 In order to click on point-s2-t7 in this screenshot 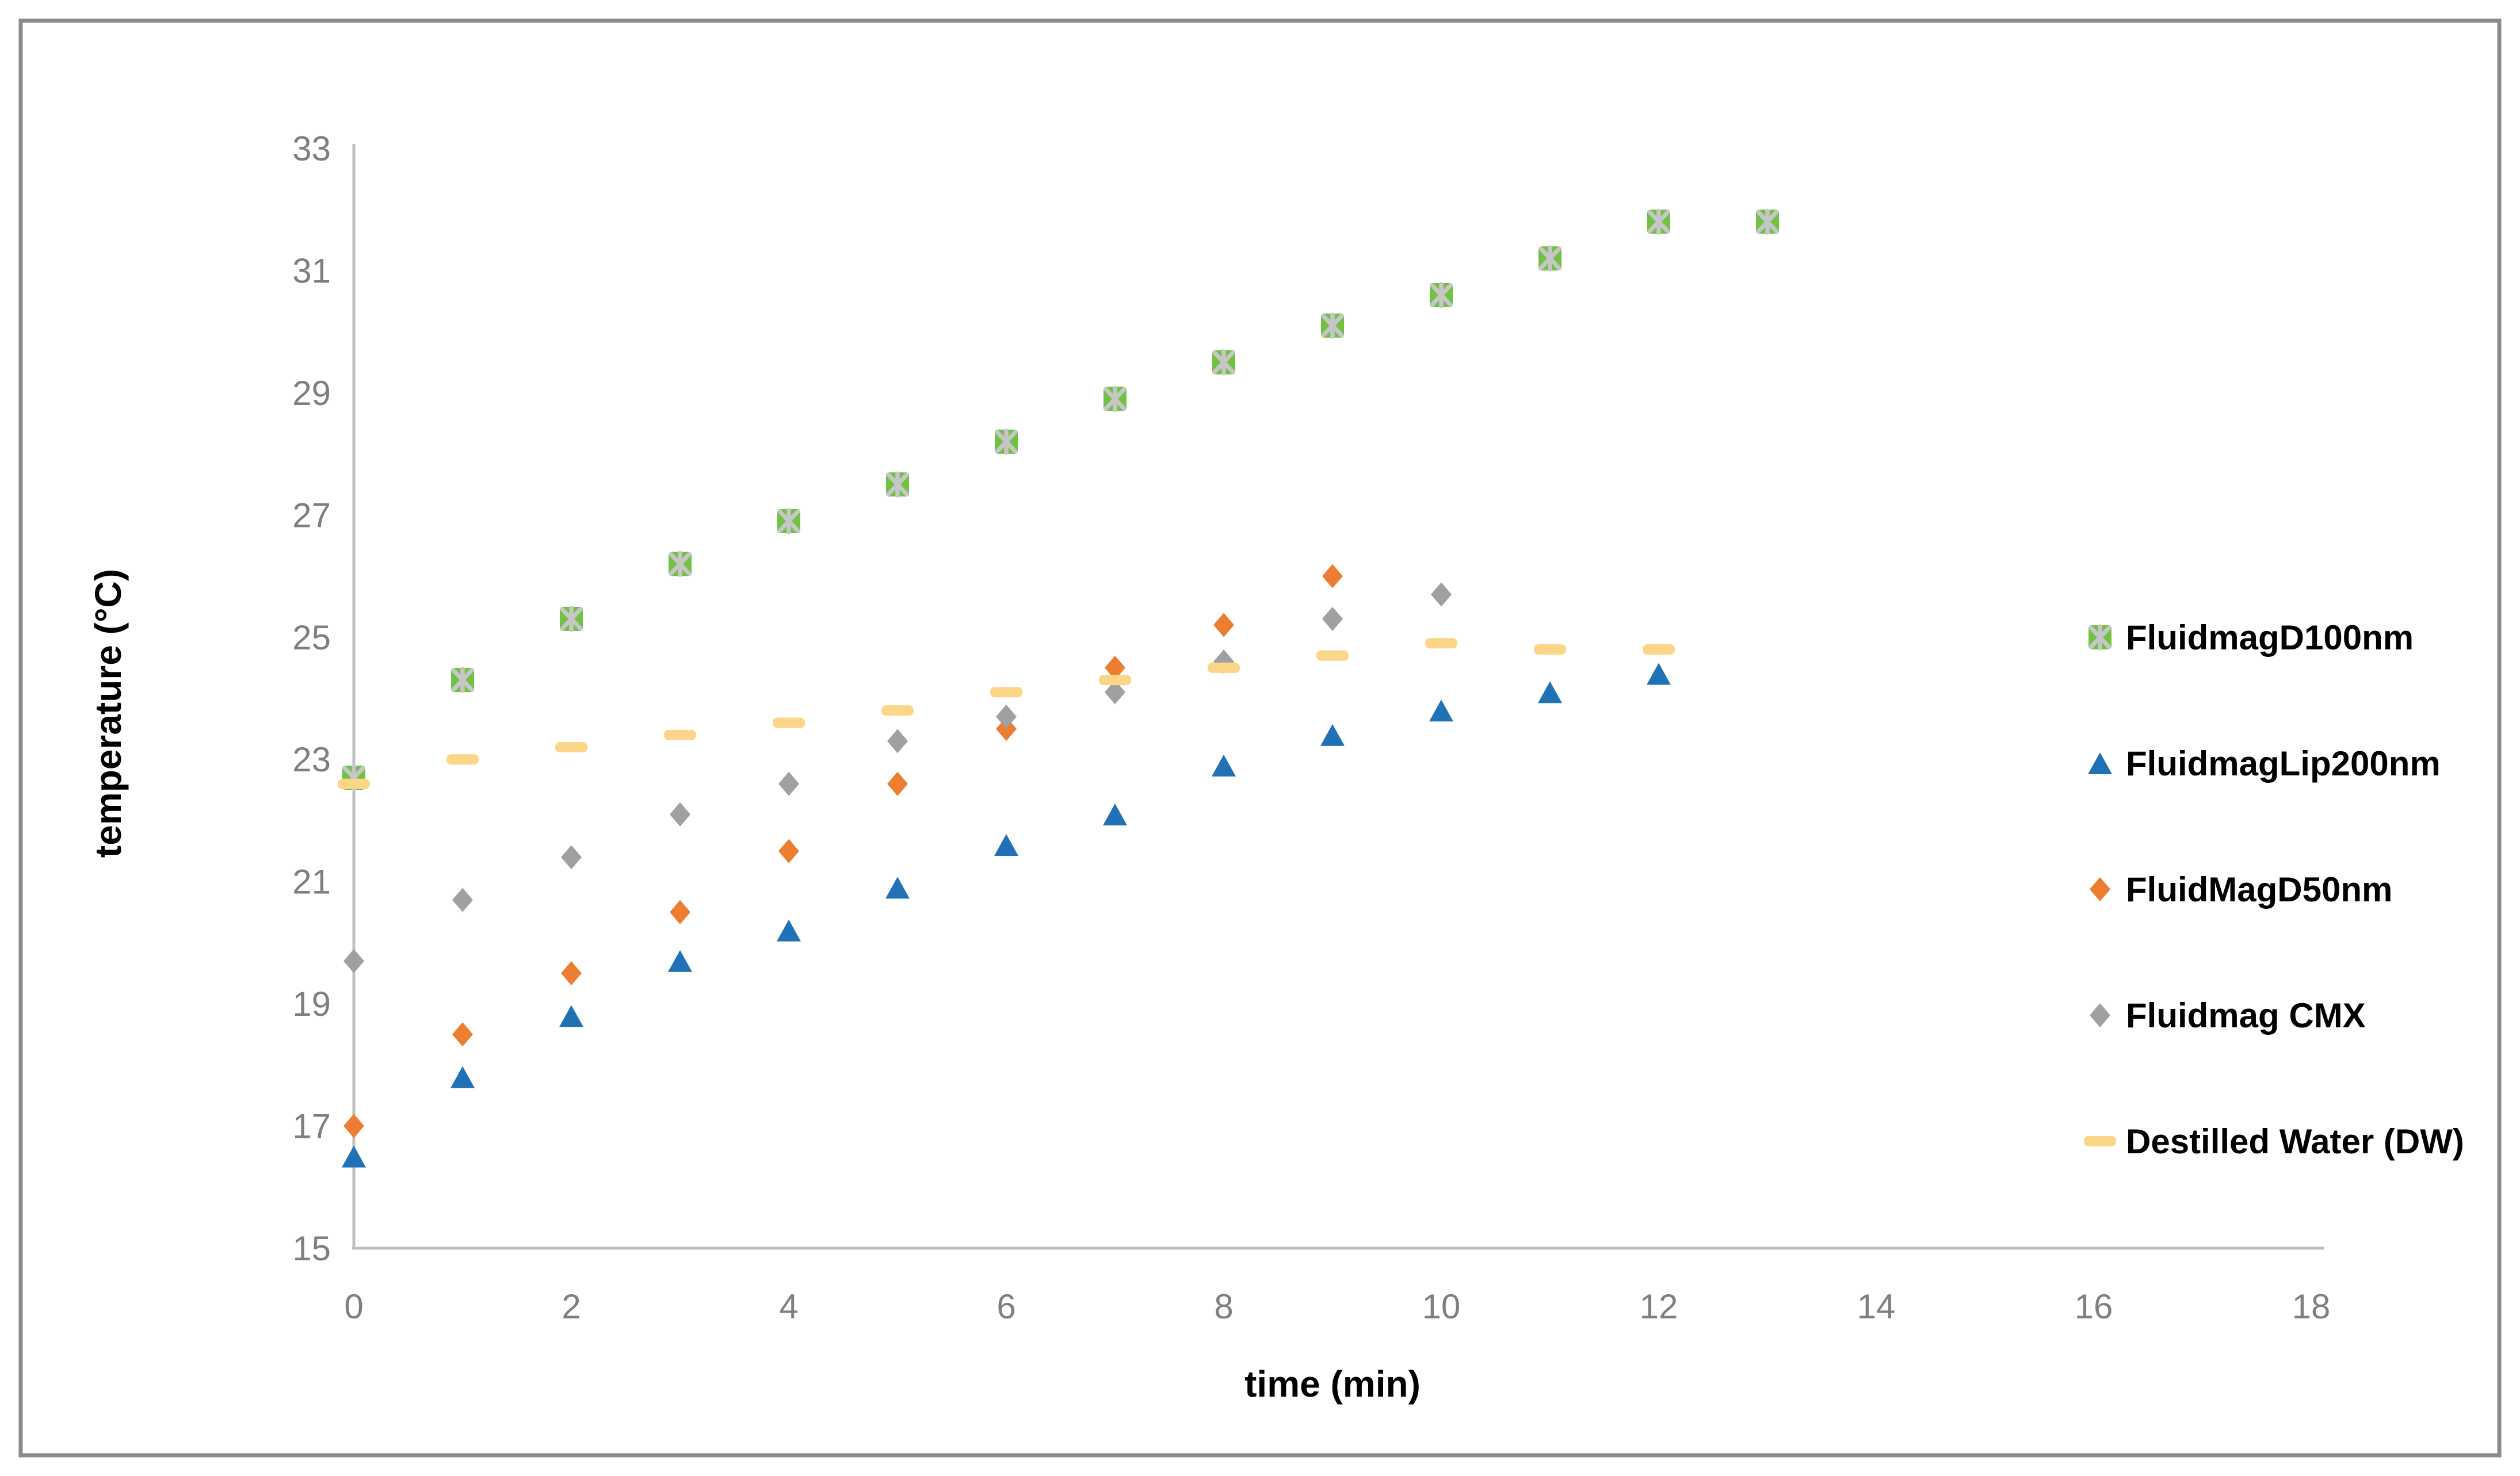, I will do `click(1115, 668)`.